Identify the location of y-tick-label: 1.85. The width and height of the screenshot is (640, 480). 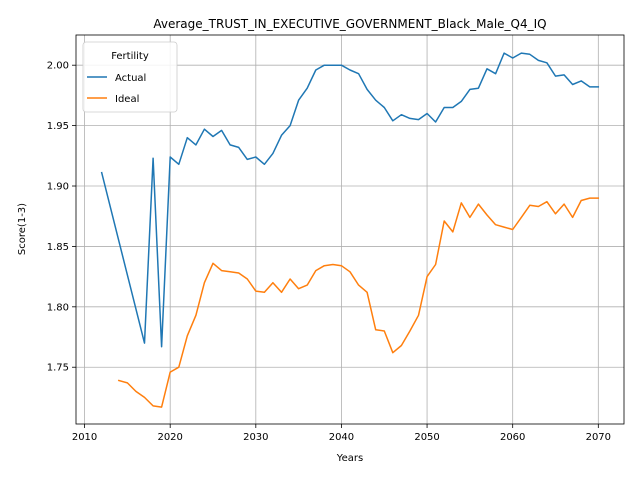
(58, 247).